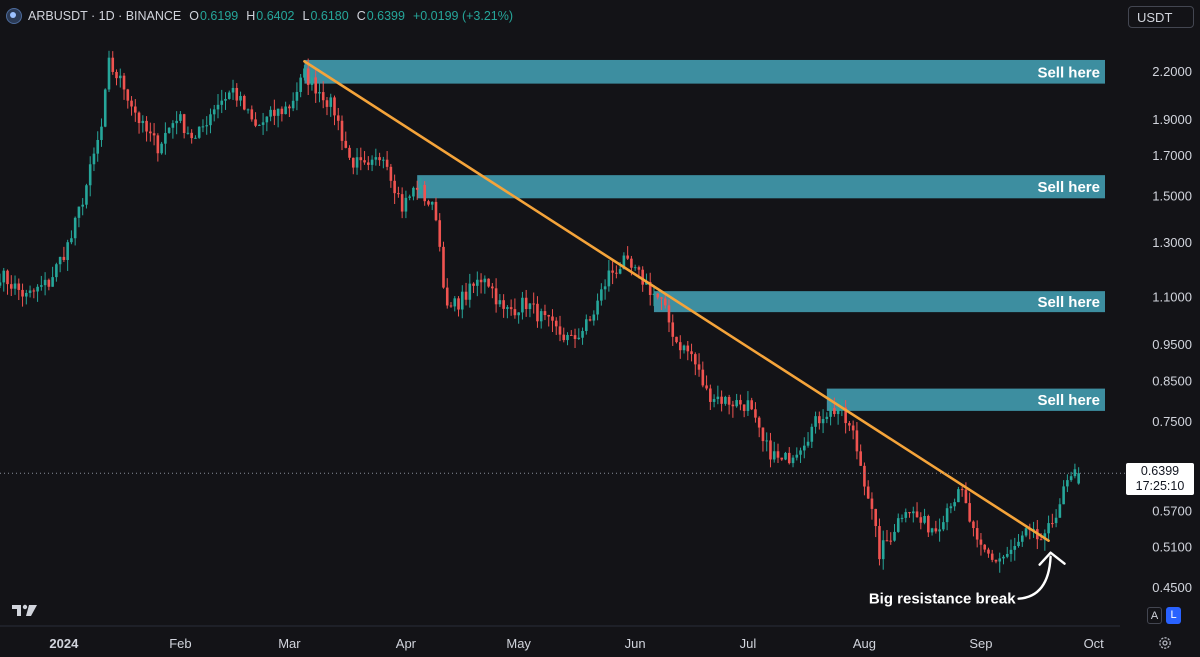 Image resolution: width=1200 pixels, height=657 pixels. What do you see at coordinates (1052, 558) in the screenshot?
I see `annotation-arrowhead` at bounding box center [1052, 558].